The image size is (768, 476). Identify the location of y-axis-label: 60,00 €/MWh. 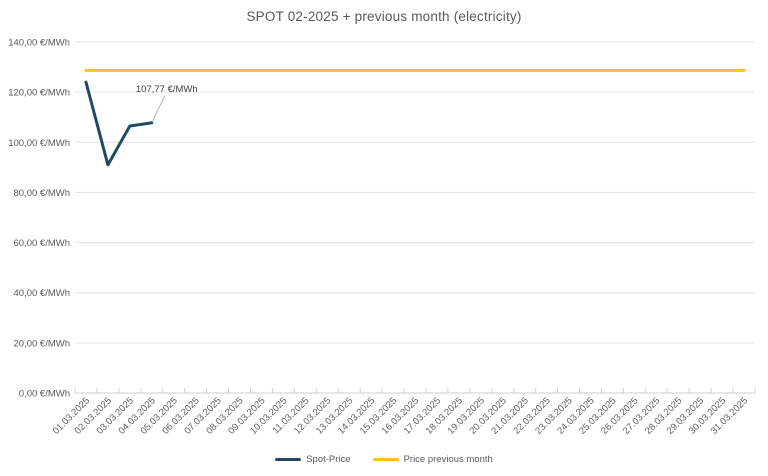
(42, 243).